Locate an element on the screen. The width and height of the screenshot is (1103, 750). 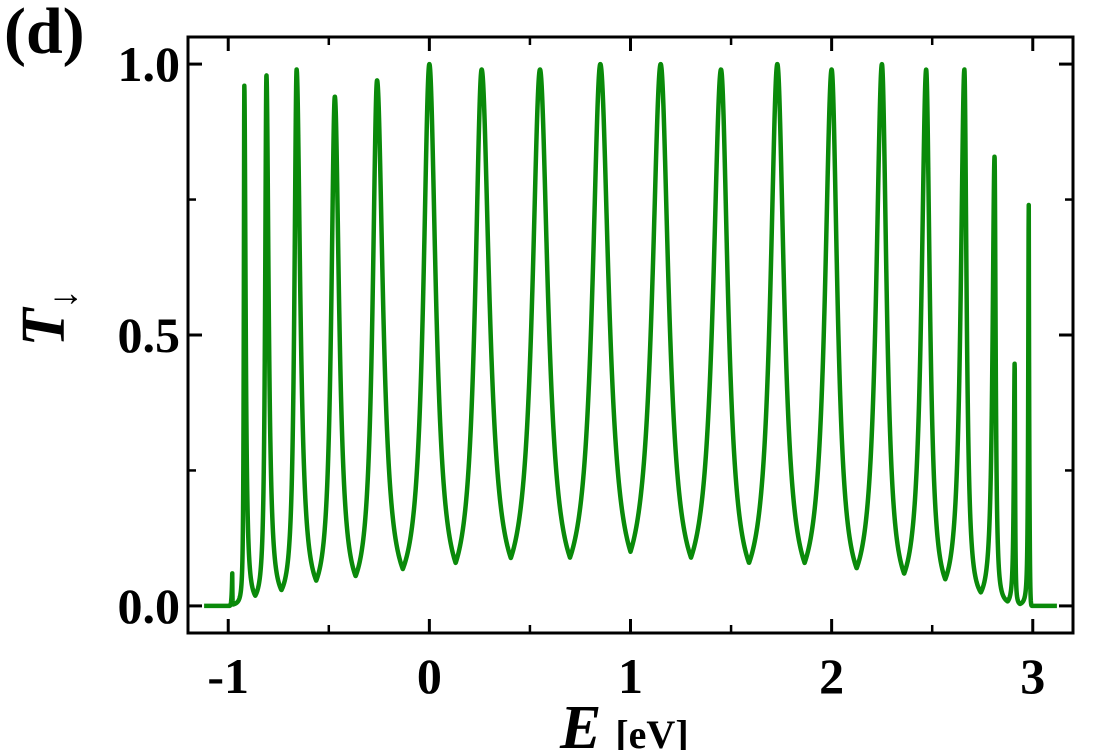
x-axis-label: E [eV] is located at coordinates (624, 722).